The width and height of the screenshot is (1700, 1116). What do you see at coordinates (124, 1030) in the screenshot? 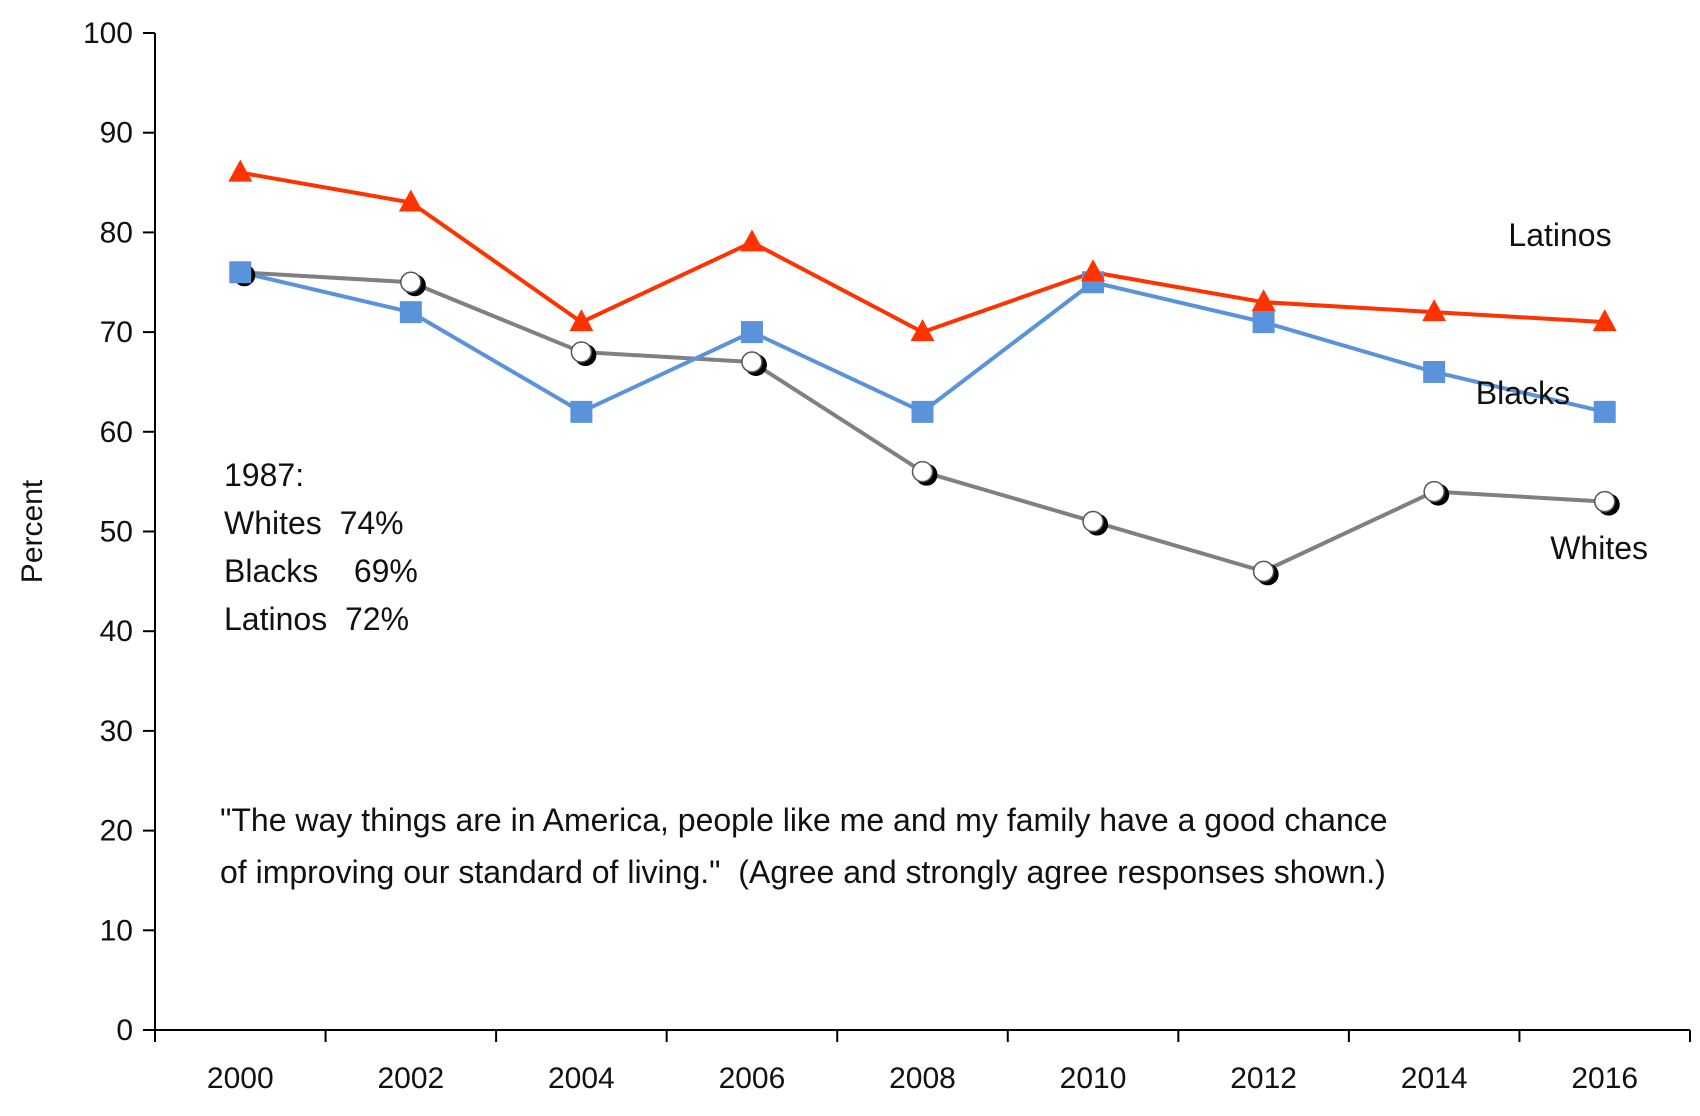
I see `y-tick-label: 0` at bounding box center [124, 1030].